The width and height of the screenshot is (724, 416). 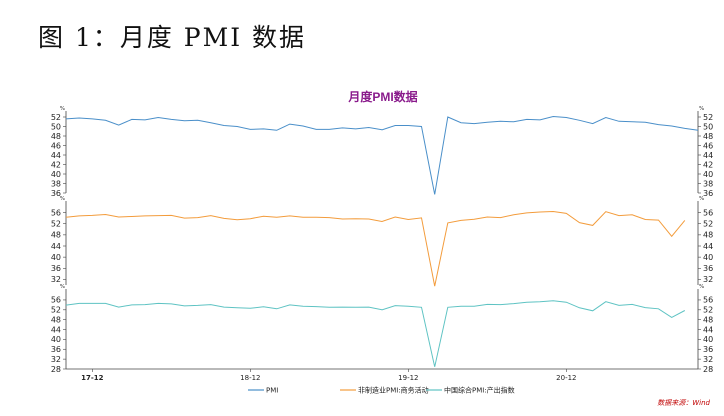 I want to click on chart-title: 月度PMI数据, so click(x=382, y=96).